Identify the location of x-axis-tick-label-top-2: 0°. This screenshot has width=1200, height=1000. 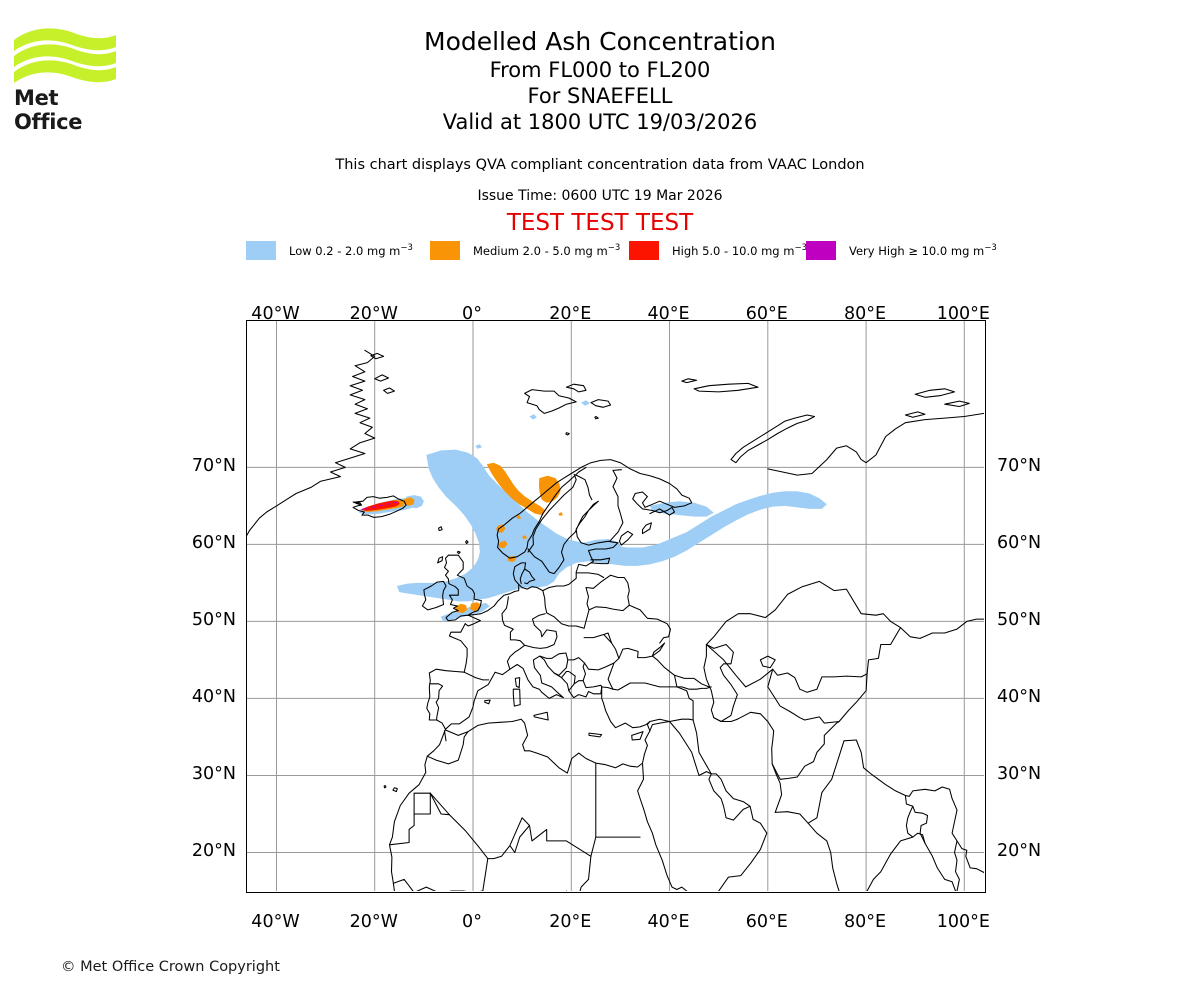
(472, 314).